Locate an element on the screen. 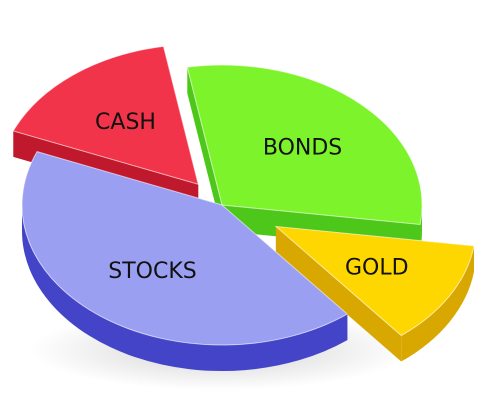 The height and width of the screenshot is (420, 479). slice-gold is located at coordinates (374, 281).